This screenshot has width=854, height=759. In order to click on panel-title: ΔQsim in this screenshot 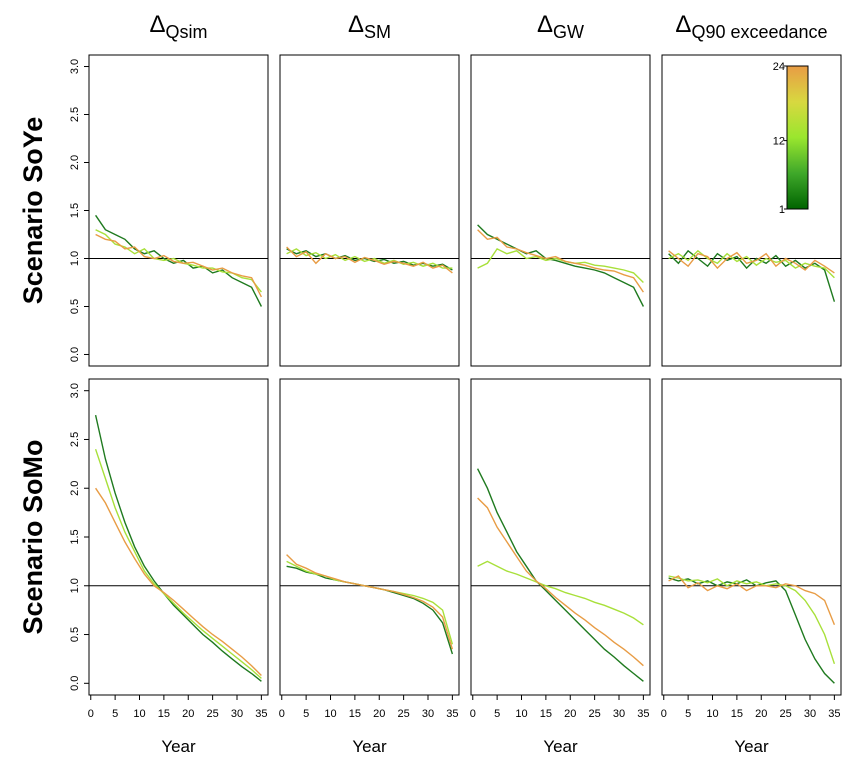, I will do `click(178, 26)`.